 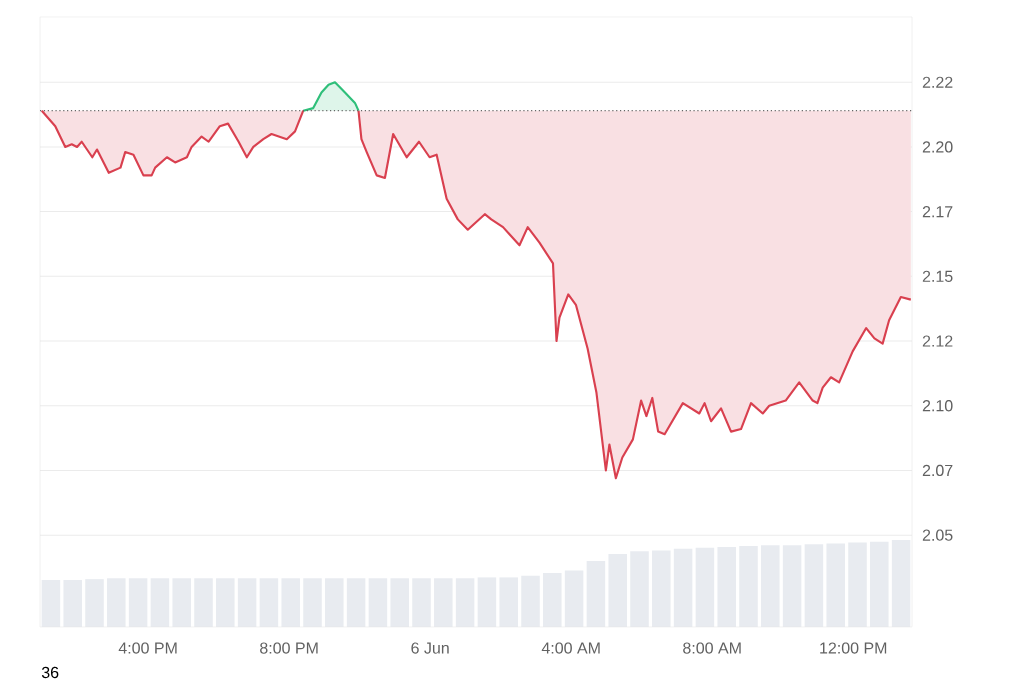 What do you see at coordinates (937, 82) in the screenshot?
I see `y-tick-label: 2.22` at bounding box center [937, 82].